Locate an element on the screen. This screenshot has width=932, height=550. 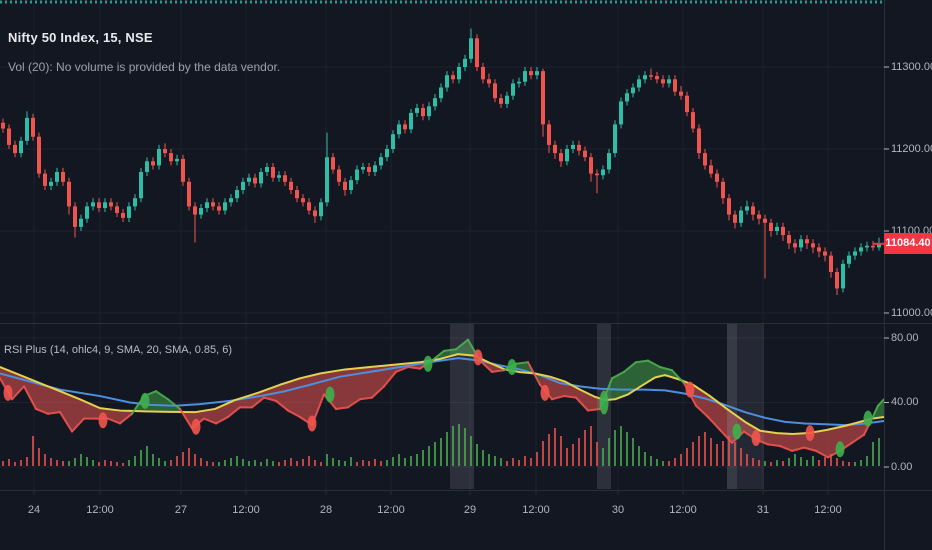
symbol-legend: Nifty 50 Index, 15, NSE is located at coordinates (80, 37).